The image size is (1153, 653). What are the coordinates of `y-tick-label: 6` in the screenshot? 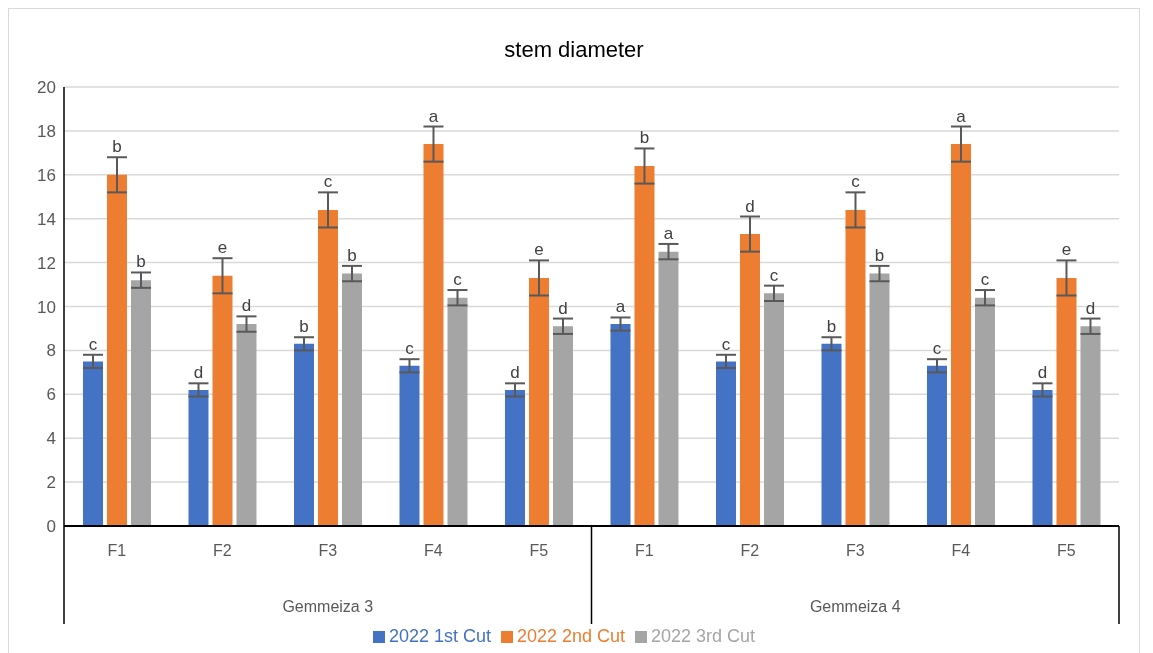 It's located at (51, 395).